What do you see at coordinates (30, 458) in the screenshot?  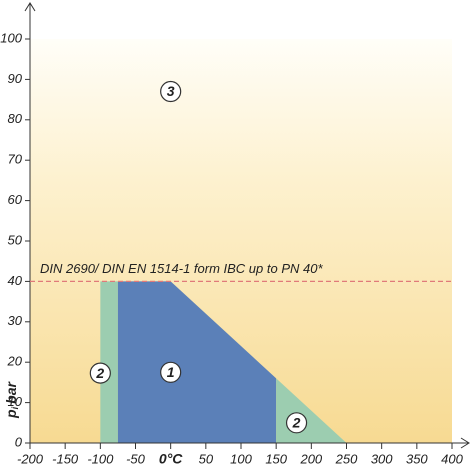 I see `x-tick-label: -200` at bounding box center [30, 458].